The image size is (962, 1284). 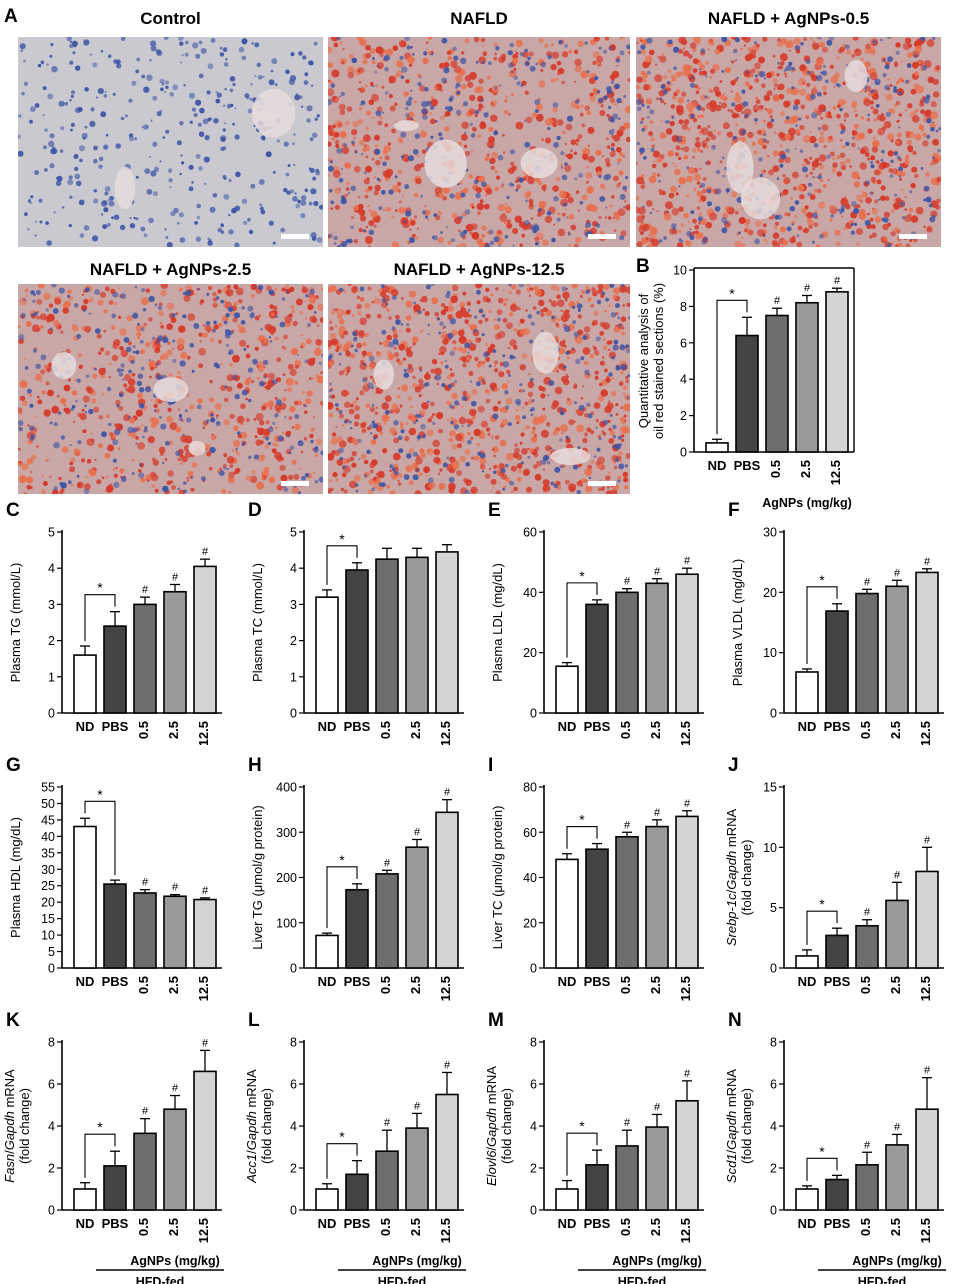 I want to click on y-tick-label: 10, so click(x=770, y=848).